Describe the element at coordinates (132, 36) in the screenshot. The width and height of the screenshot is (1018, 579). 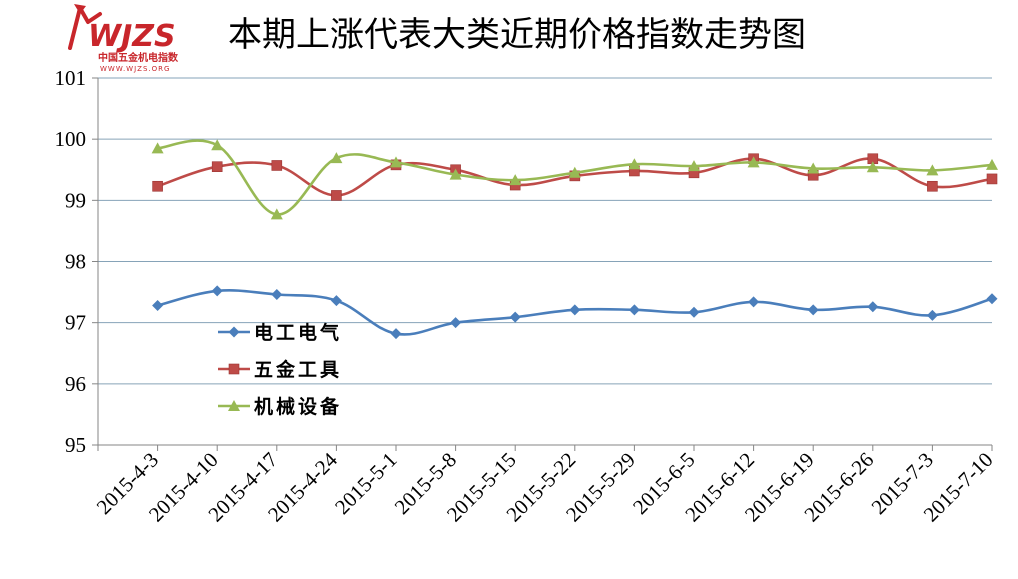
I see `logo-text: WJZS` at that location.